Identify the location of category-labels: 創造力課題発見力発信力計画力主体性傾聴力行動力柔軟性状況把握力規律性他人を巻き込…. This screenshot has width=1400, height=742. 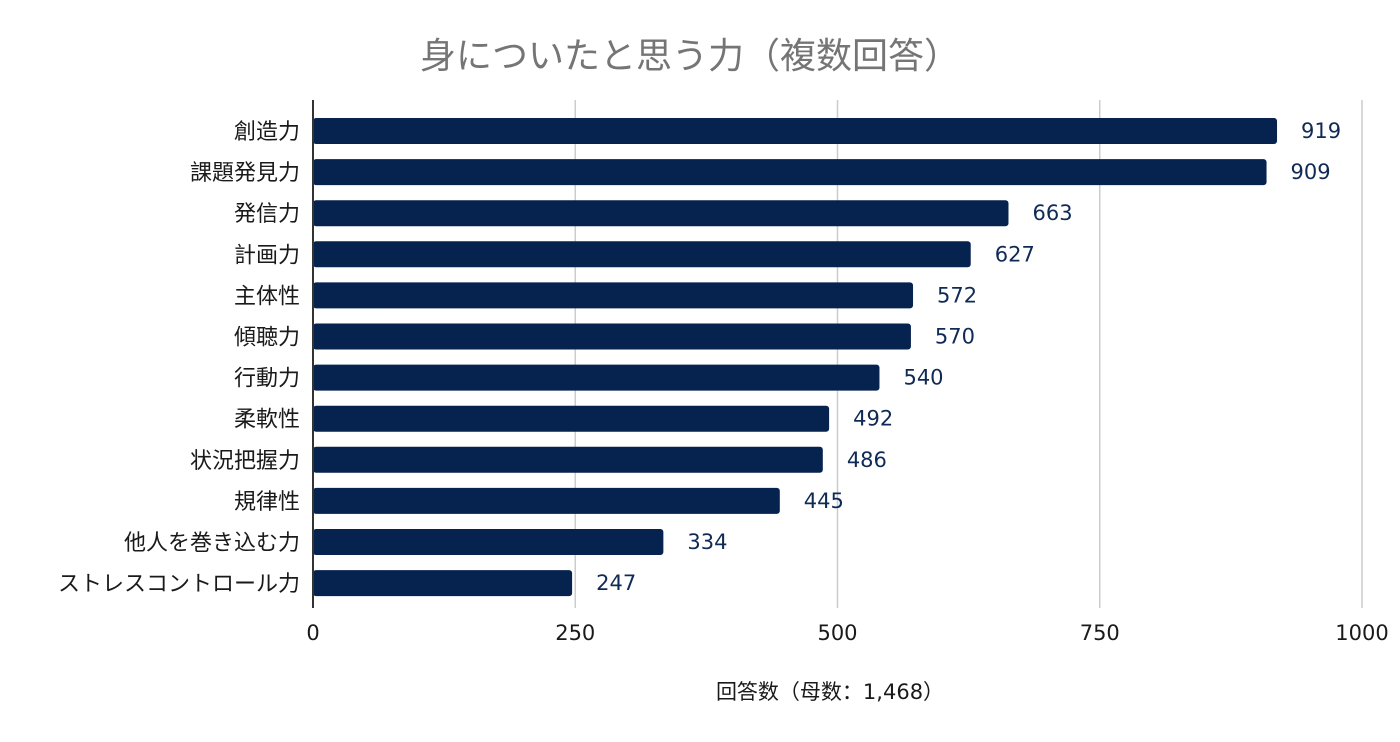
(179, 358).